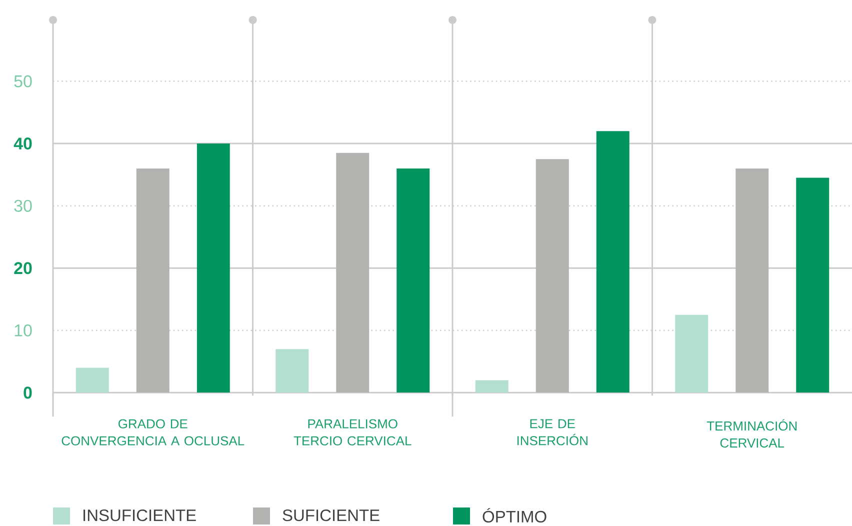  Describe the element at coordinates (28, 392) in the screenshot. I see `y-tick-label: 0` at that location.